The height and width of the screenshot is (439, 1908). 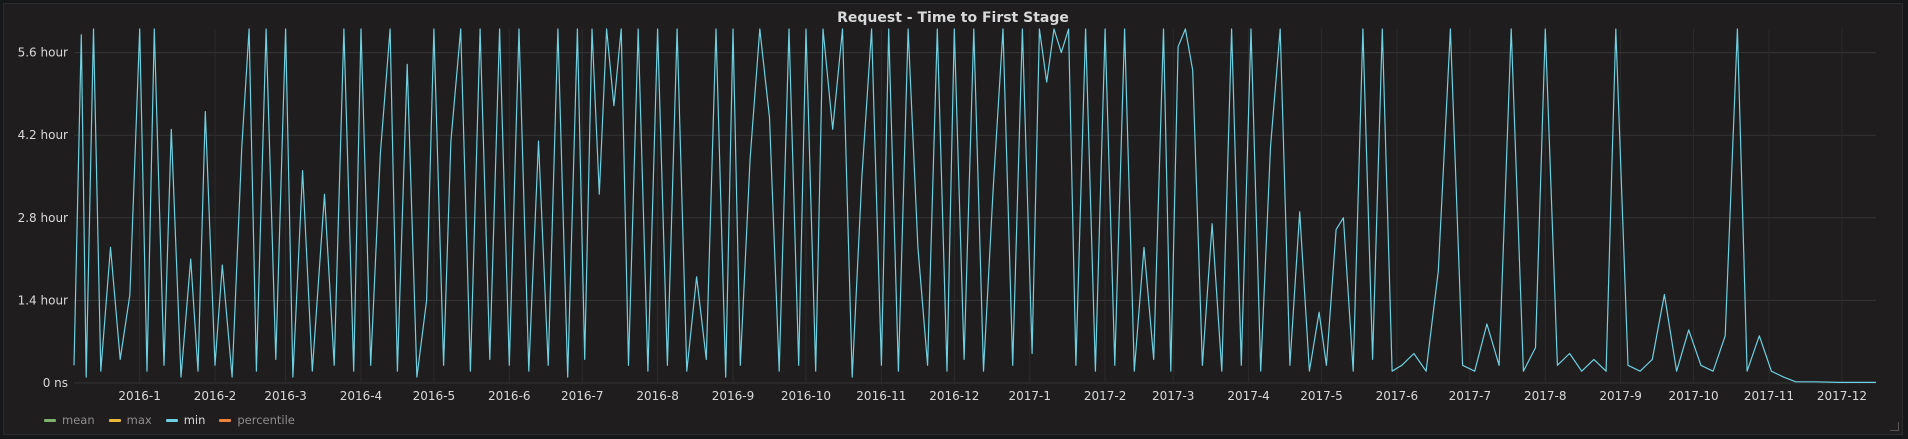 What do you see at coordinates (657, 396) in the screenshot?
I see `x-tick-label: 2016-8` at bounding box center [657, 396].